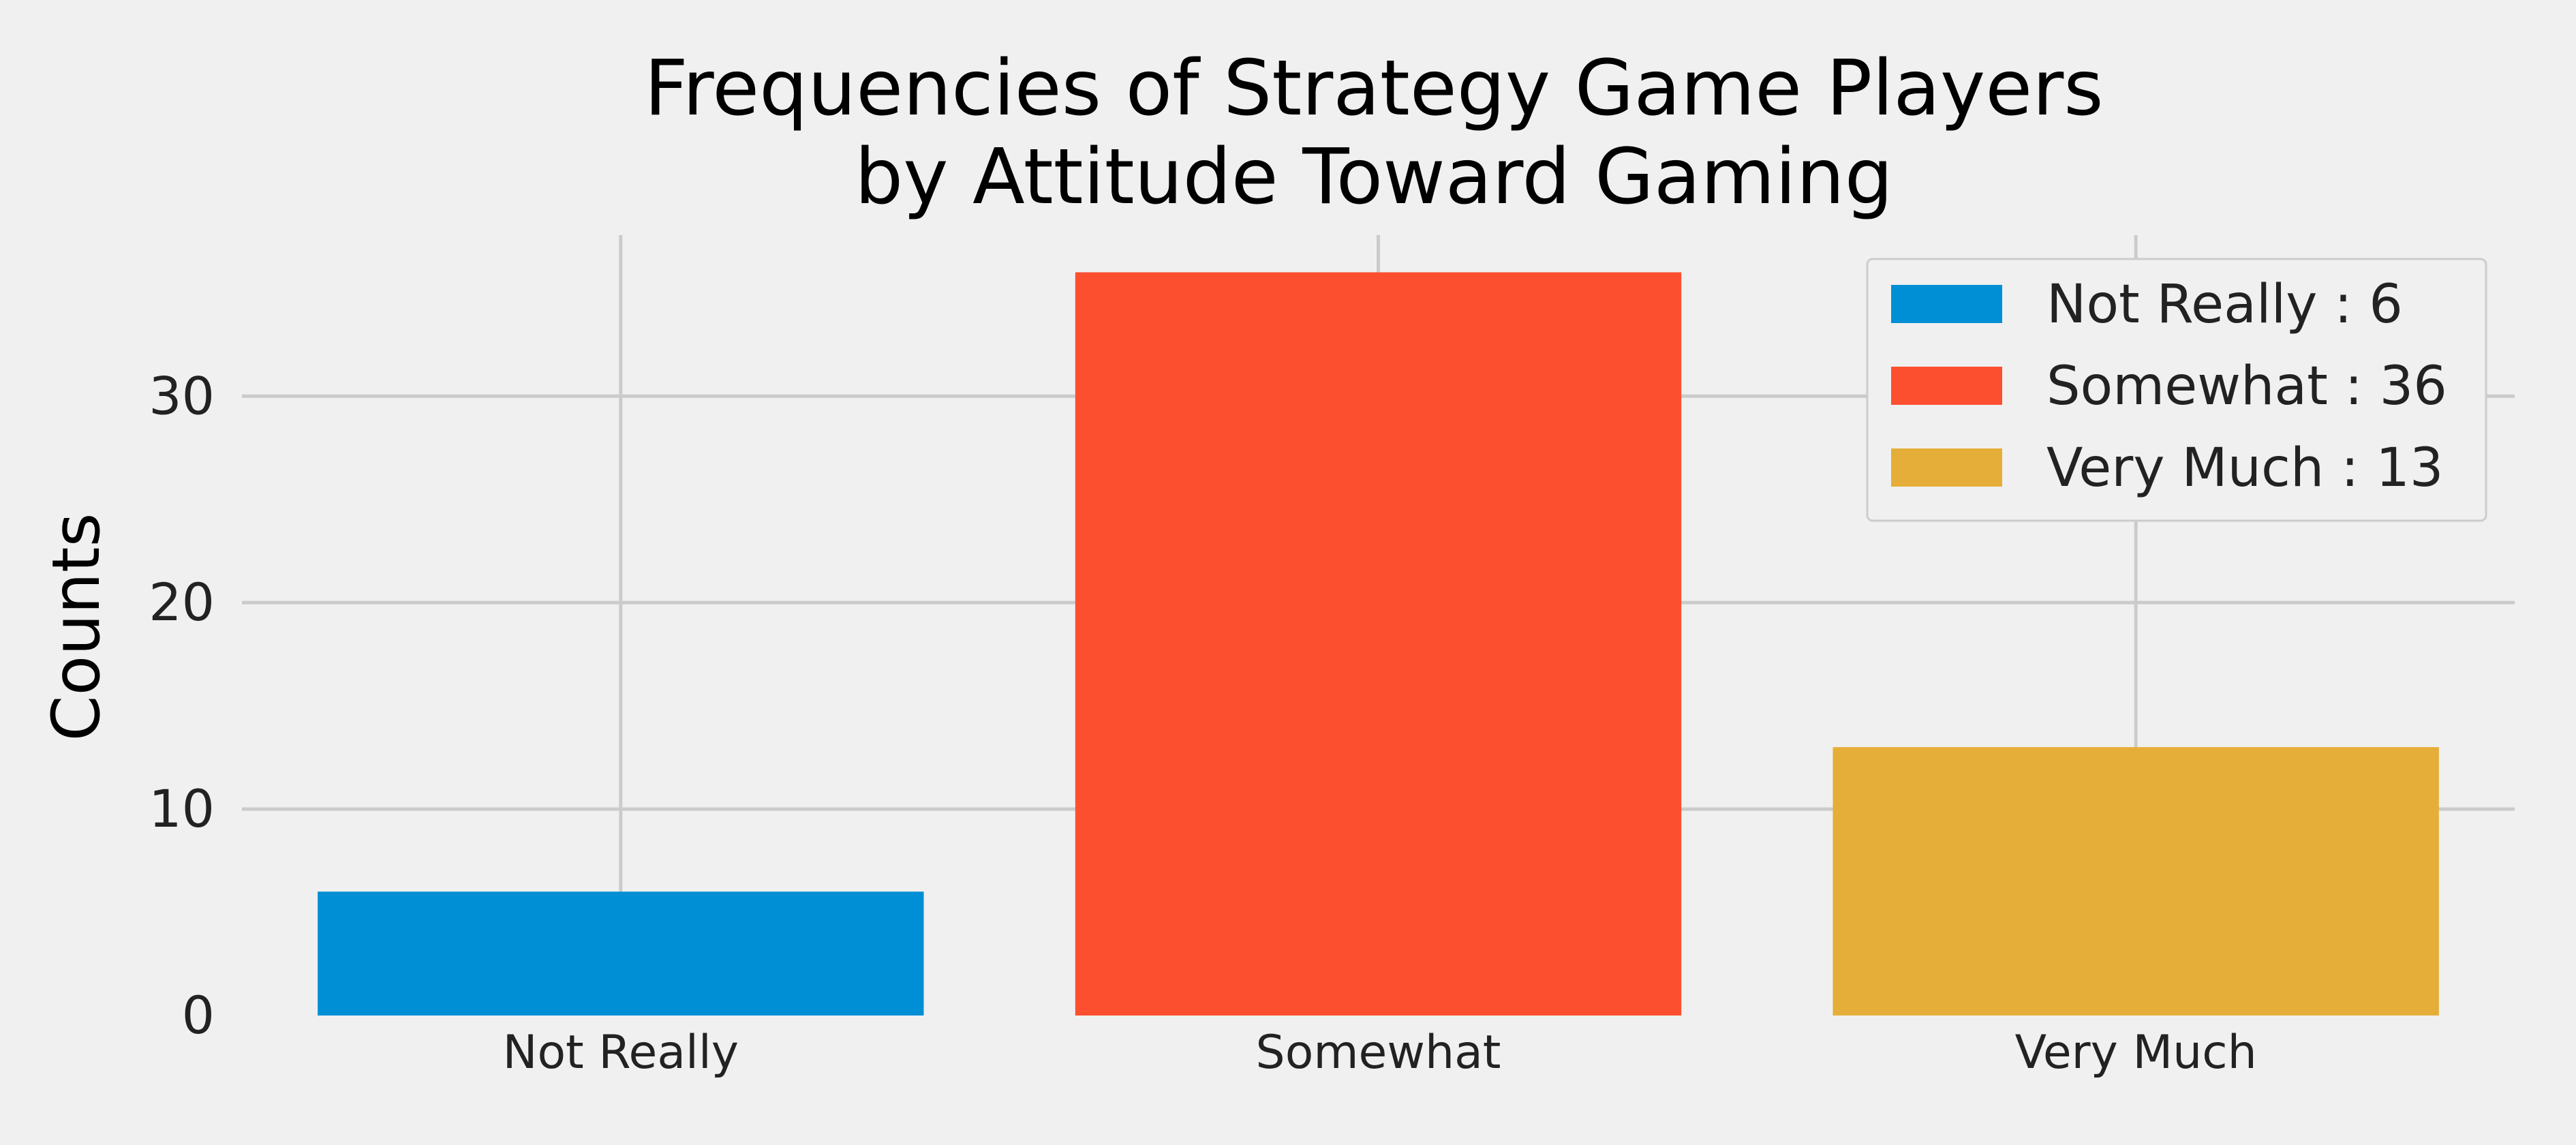 This screenshot has height=1145, width=2576. What do you see at coordinates (621, 954) in the screenshot?
I see `bar-not-really` at bounding box center [621, 954].